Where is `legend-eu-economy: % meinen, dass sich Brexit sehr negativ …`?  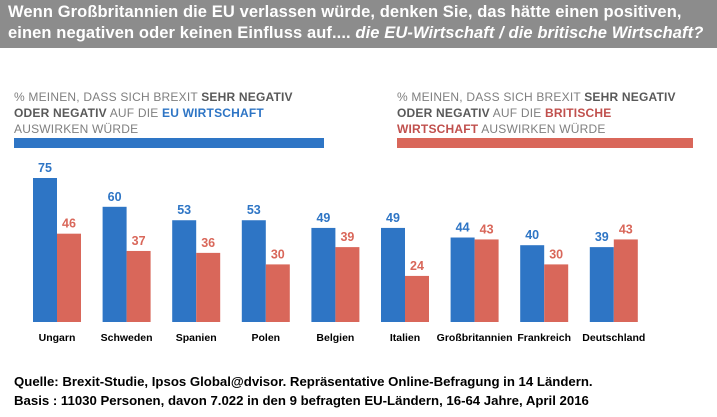
legend-eu-economy: % meinen, dass sich Brexit sehr negativ … is located at coordinates (164, 113).